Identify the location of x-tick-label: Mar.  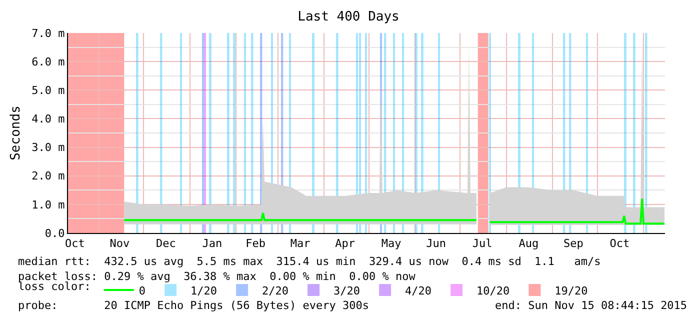
(300, 243).